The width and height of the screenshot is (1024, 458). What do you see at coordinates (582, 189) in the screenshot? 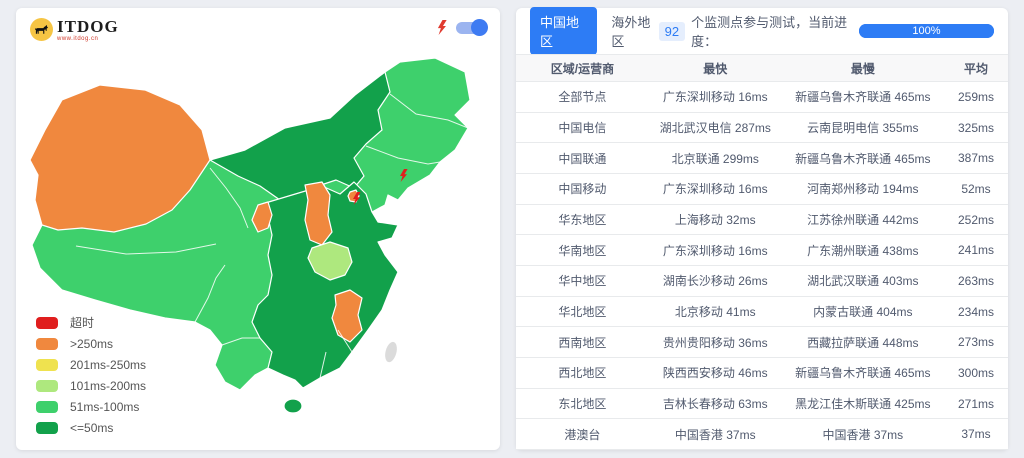
I see `cell-region: 中国移动` at bounding box center [582, 189].